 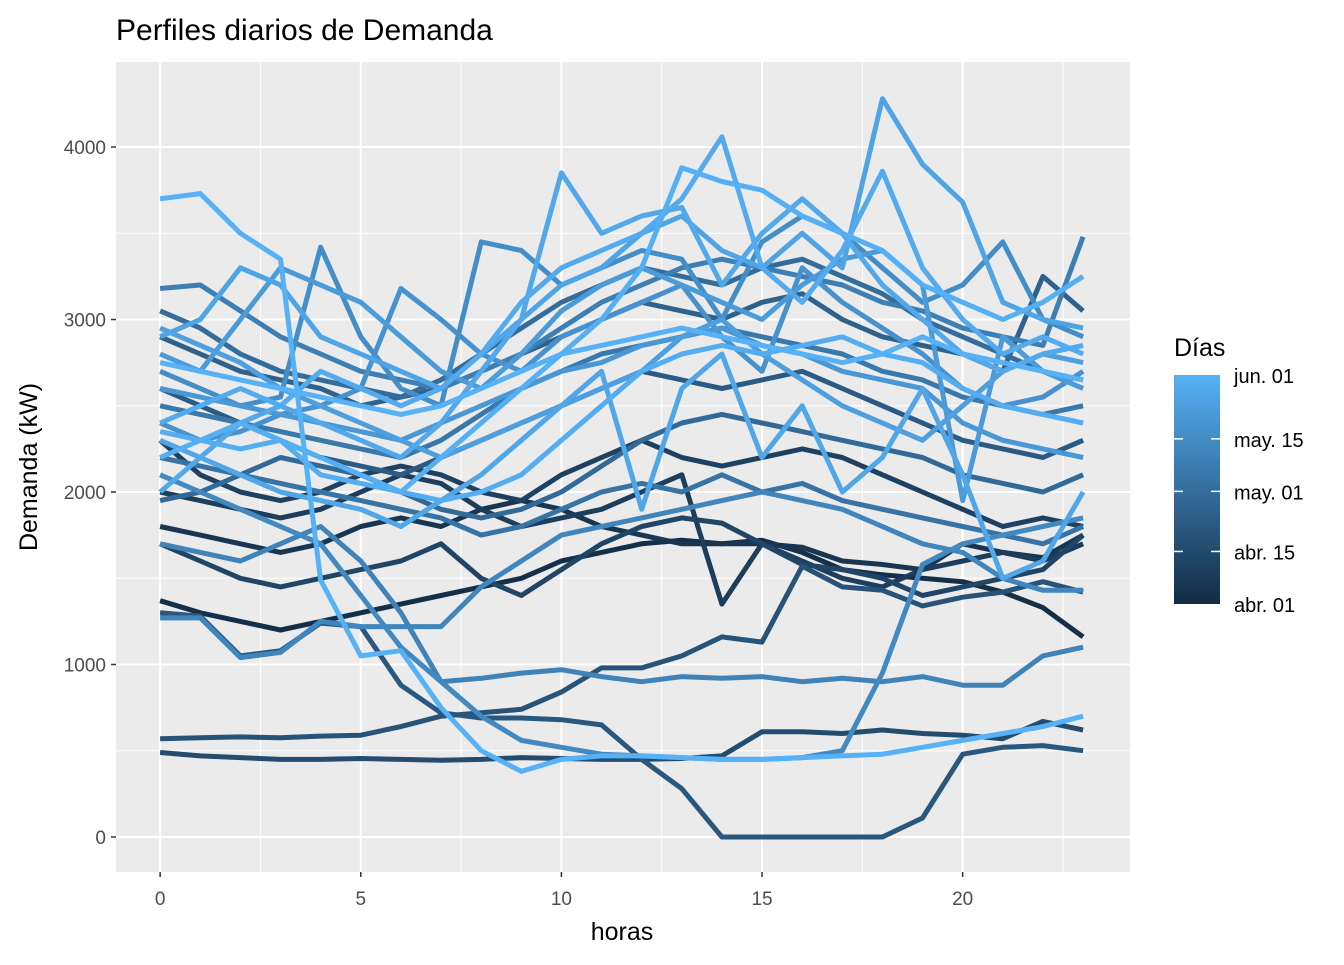 I want to click on x-tick-label: 20, so click(x=962, y=899).